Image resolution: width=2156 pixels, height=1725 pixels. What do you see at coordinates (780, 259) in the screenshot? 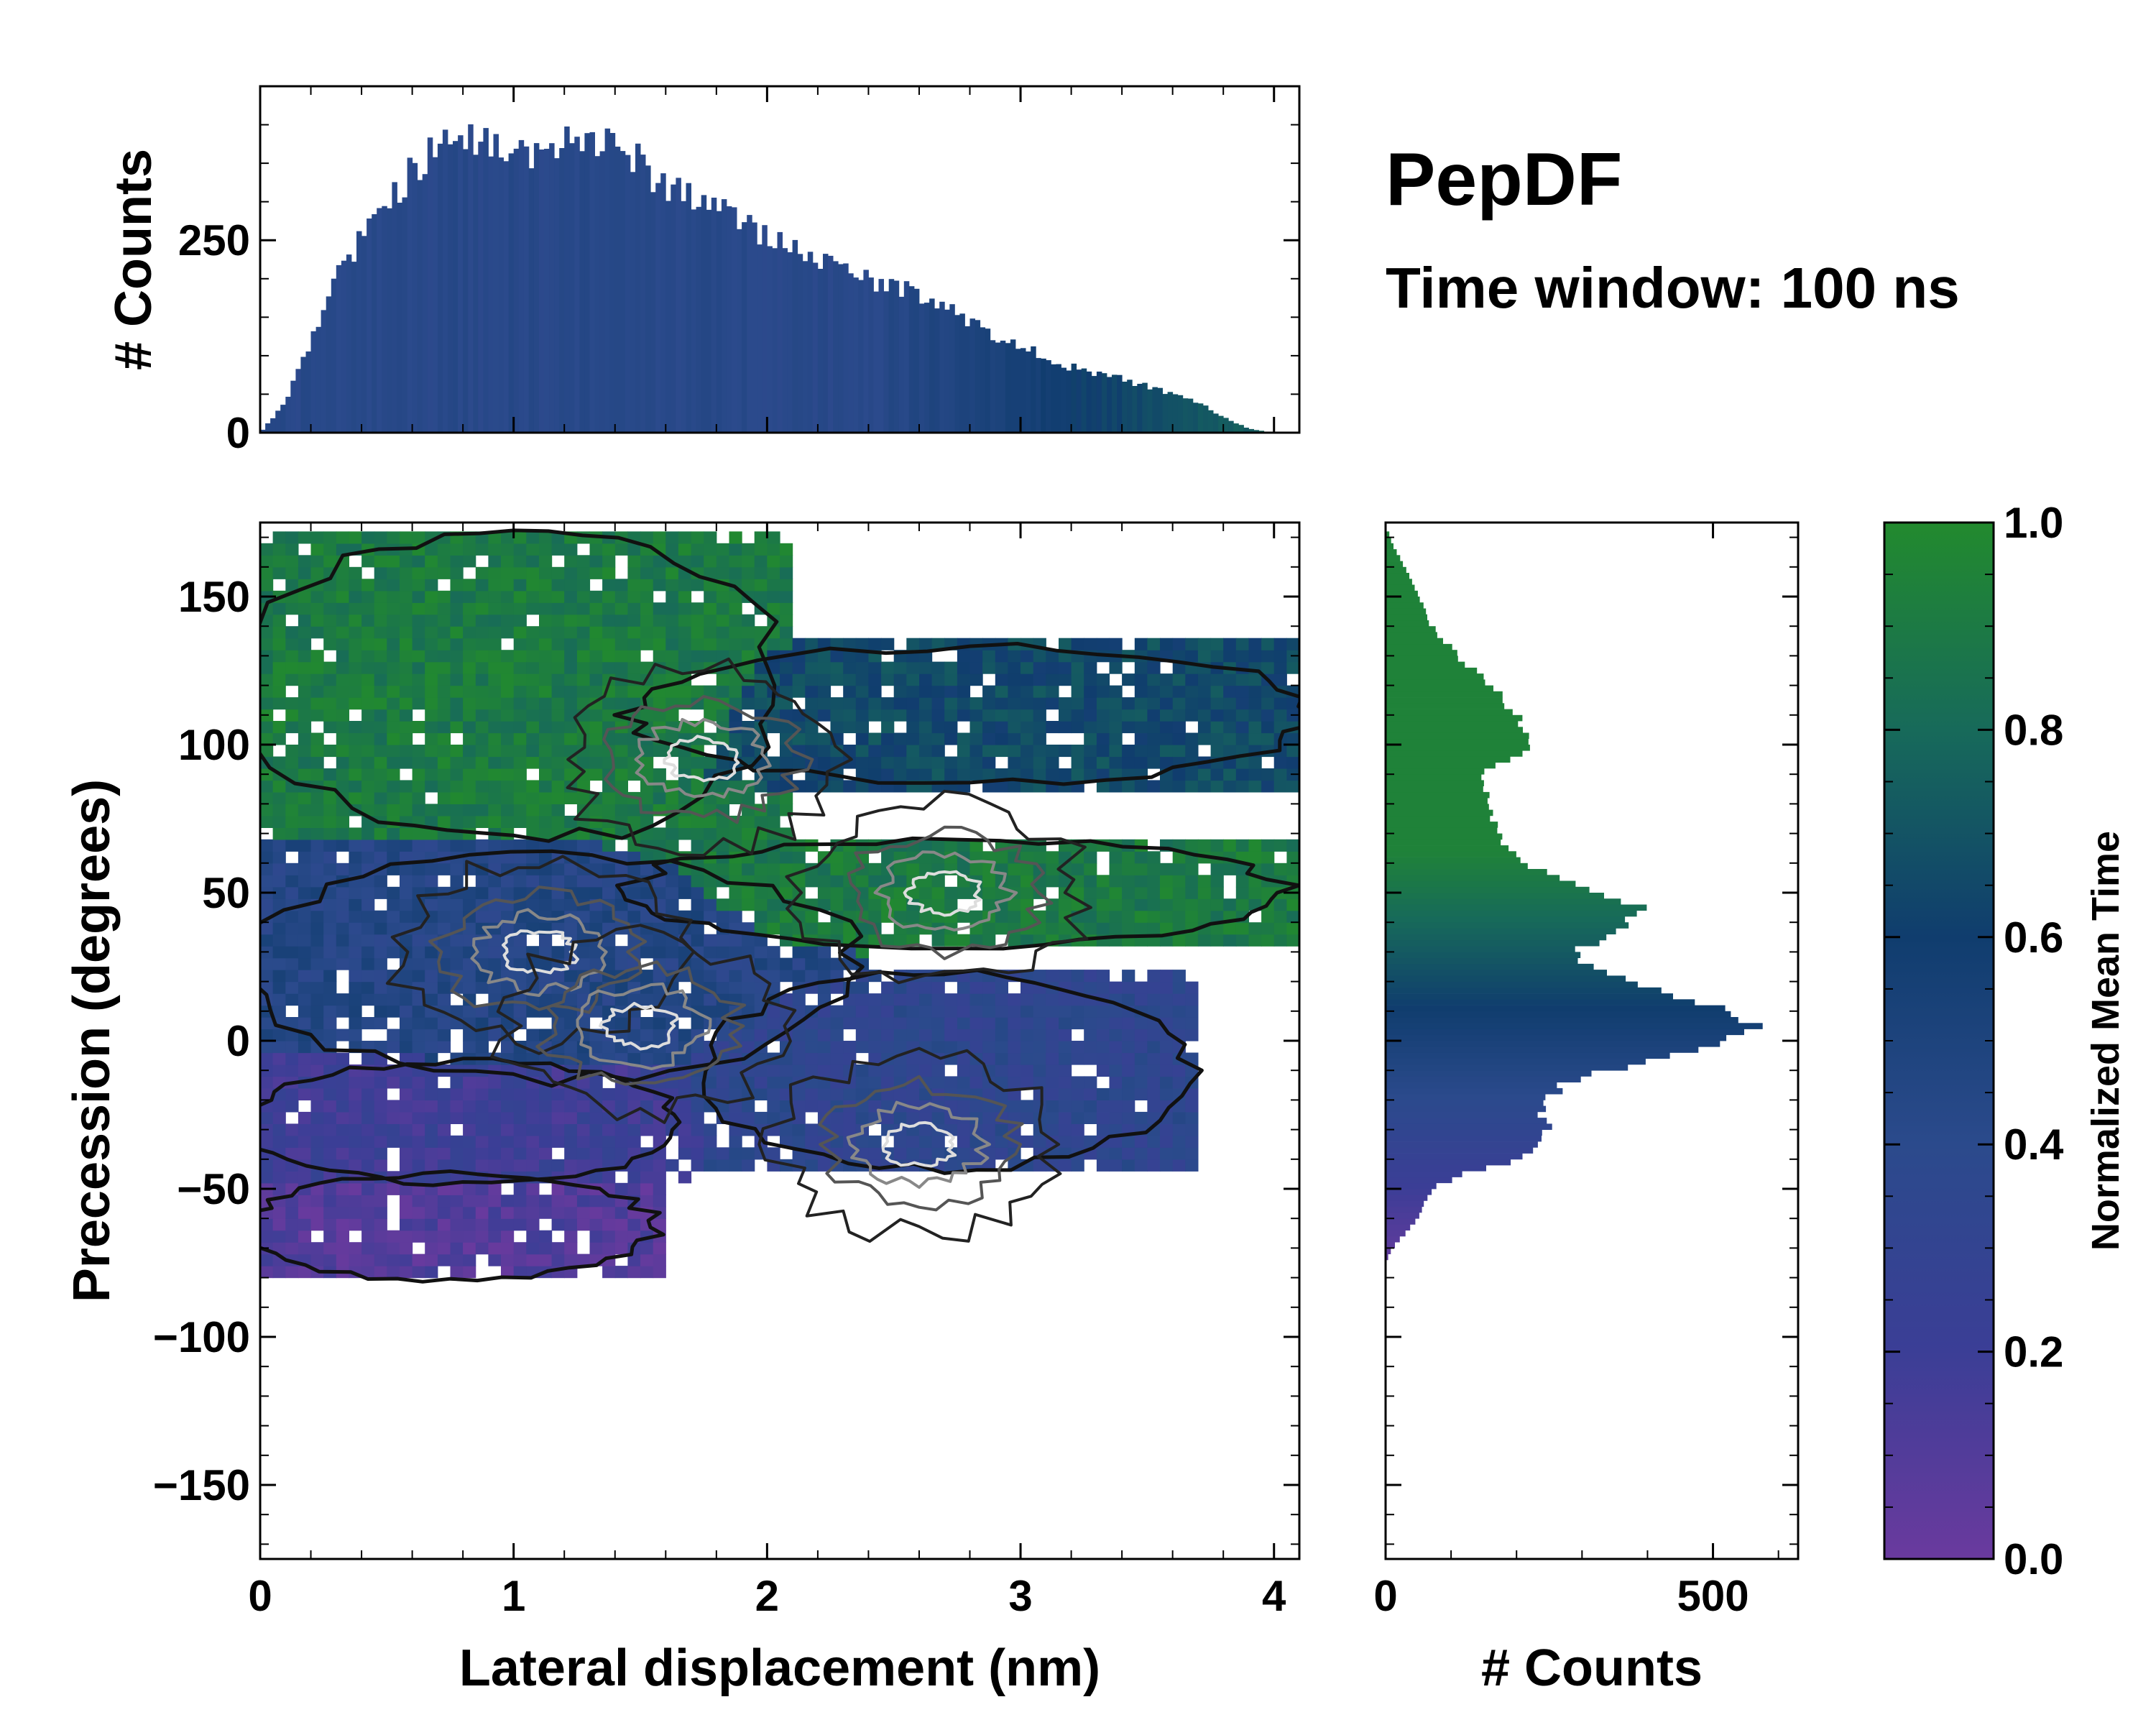
I see `top-histogram-frame` at bounding box center [780, 259].